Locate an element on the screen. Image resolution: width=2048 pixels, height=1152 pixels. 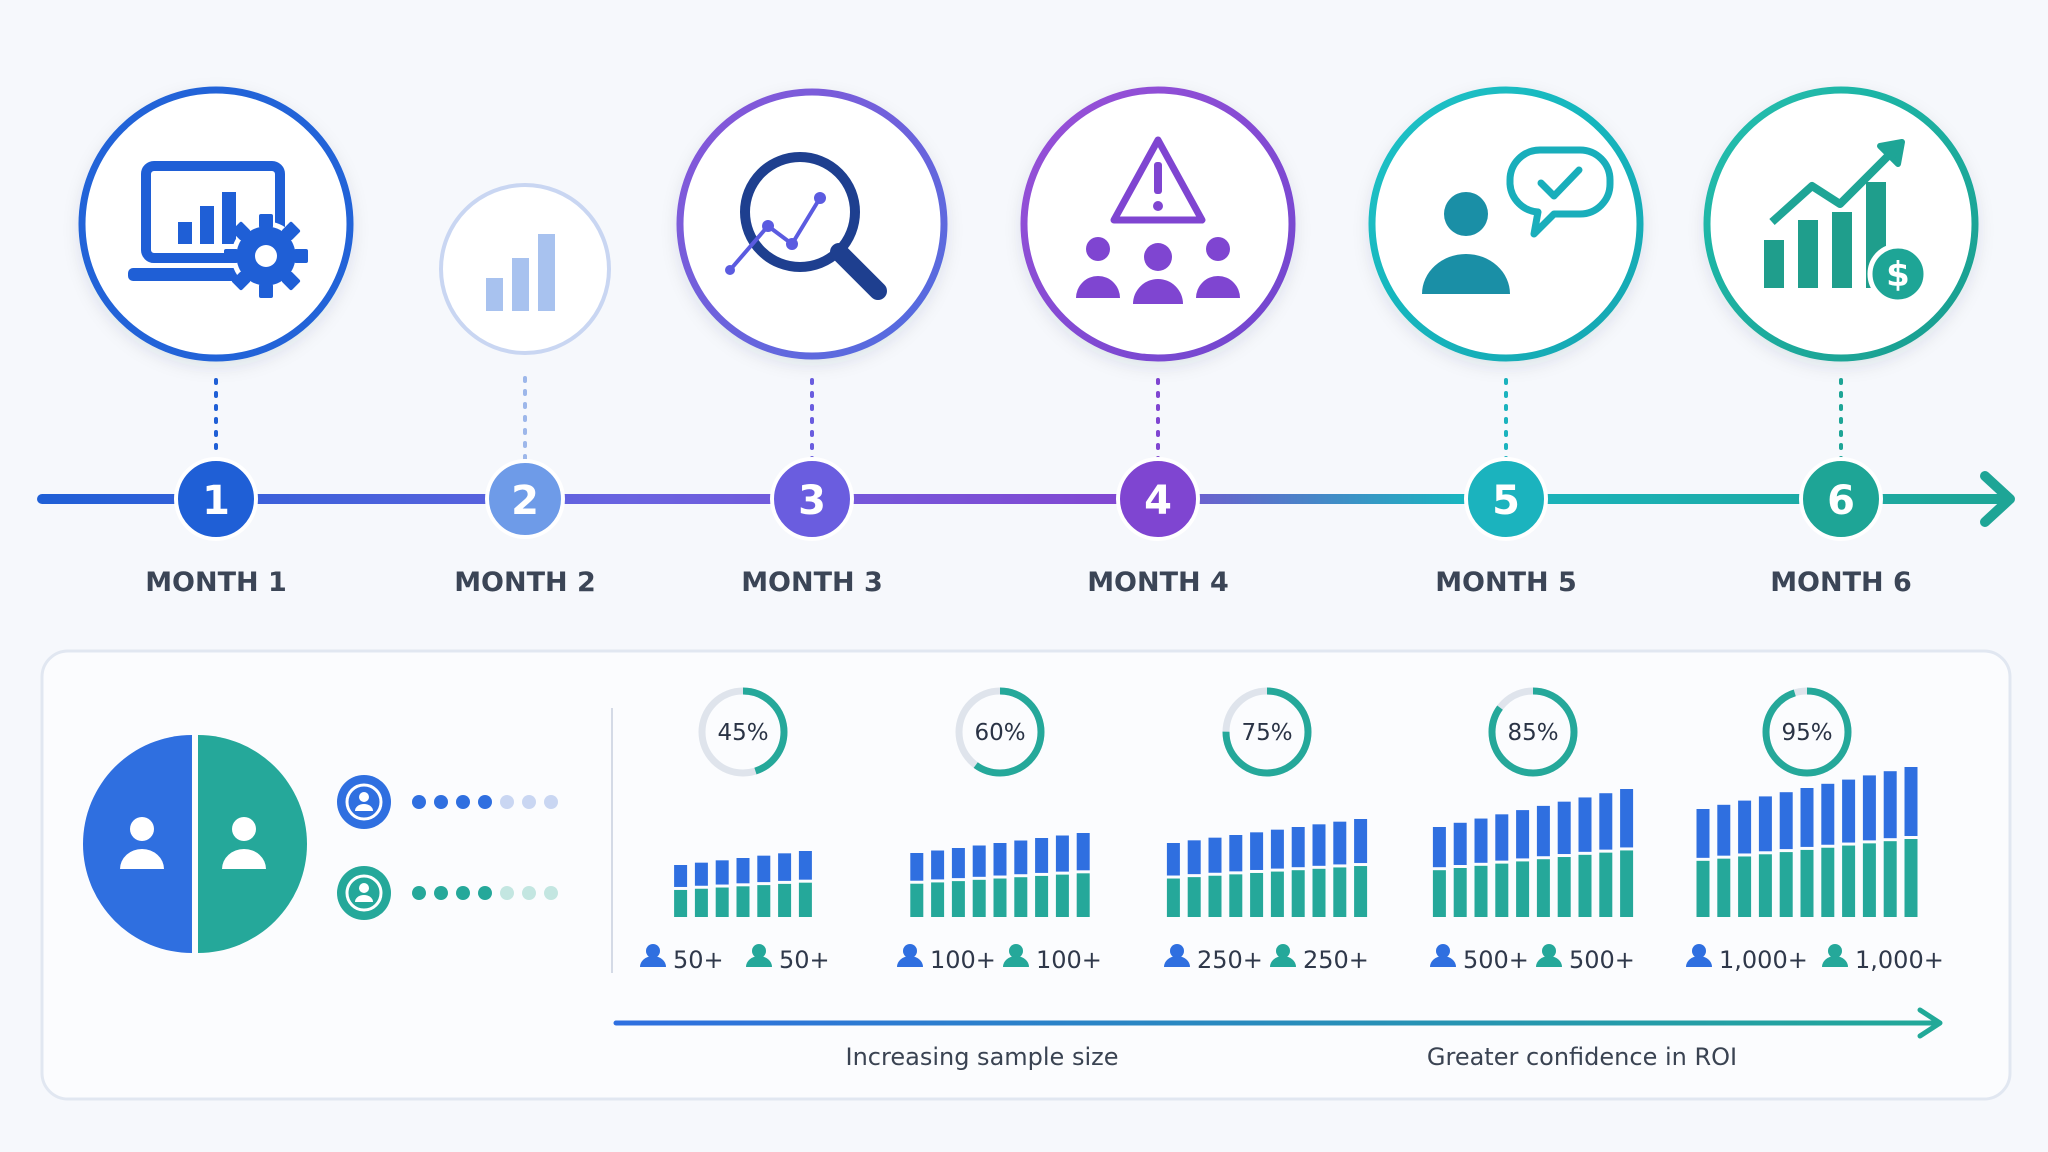
month-label-4: MONTH 4 is located at coordinates (1158, 582).